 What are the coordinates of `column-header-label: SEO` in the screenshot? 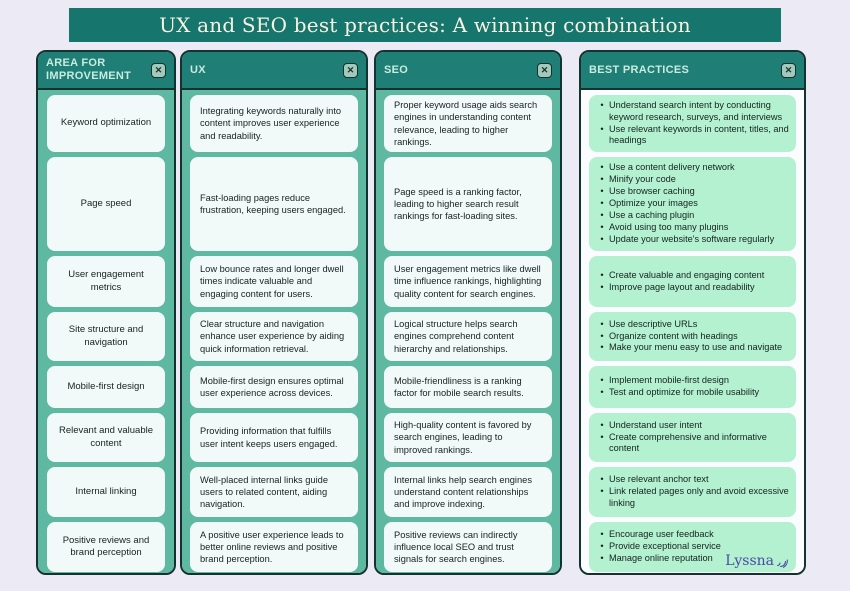 It's located at (396, 69).